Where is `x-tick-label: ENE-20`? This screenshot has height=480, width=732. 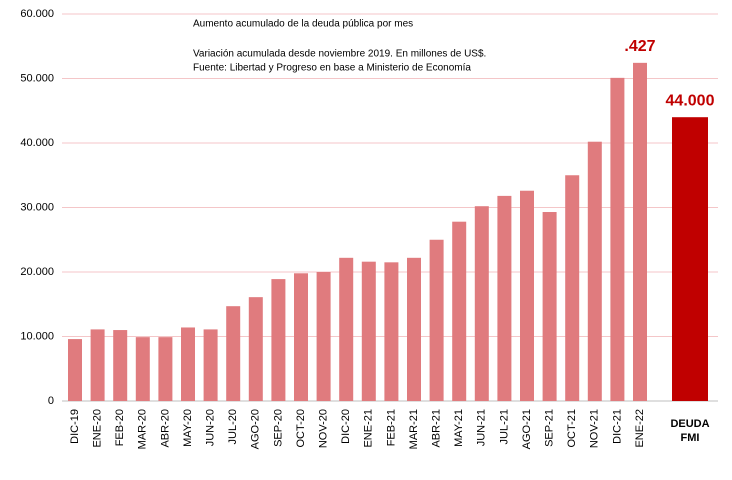 x-tick-label: ENE-20 is located at coordinates (98, 428).